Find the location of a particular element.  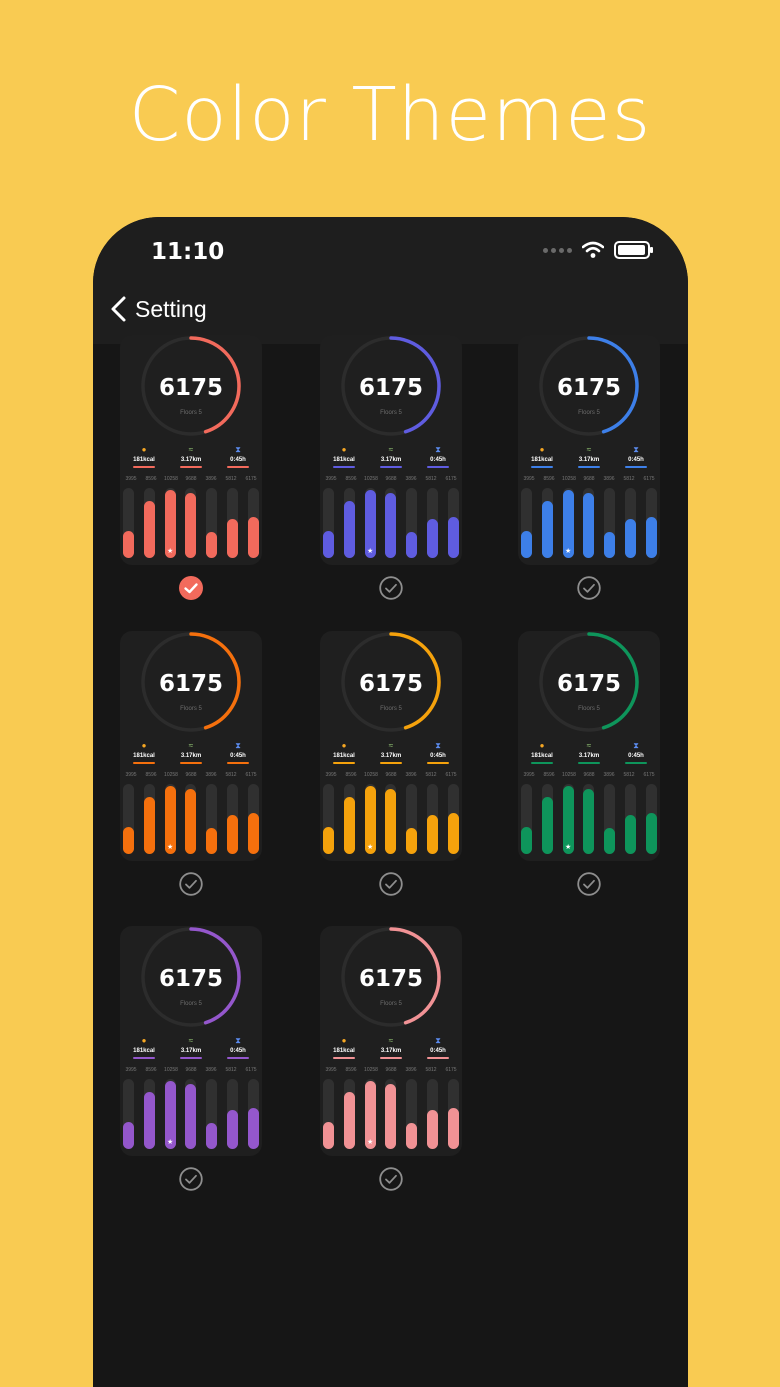

back-button: Setting is located at coordinates (158, 309).